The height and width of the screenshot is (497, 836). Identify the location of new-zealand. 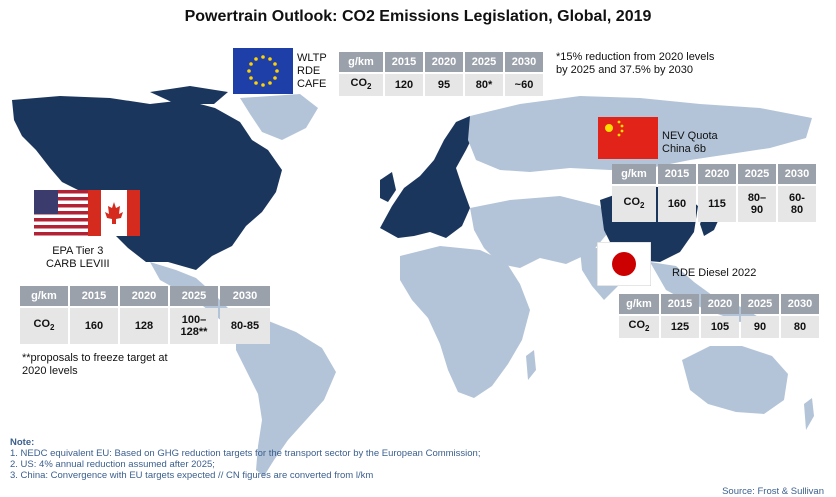
(809, 414).